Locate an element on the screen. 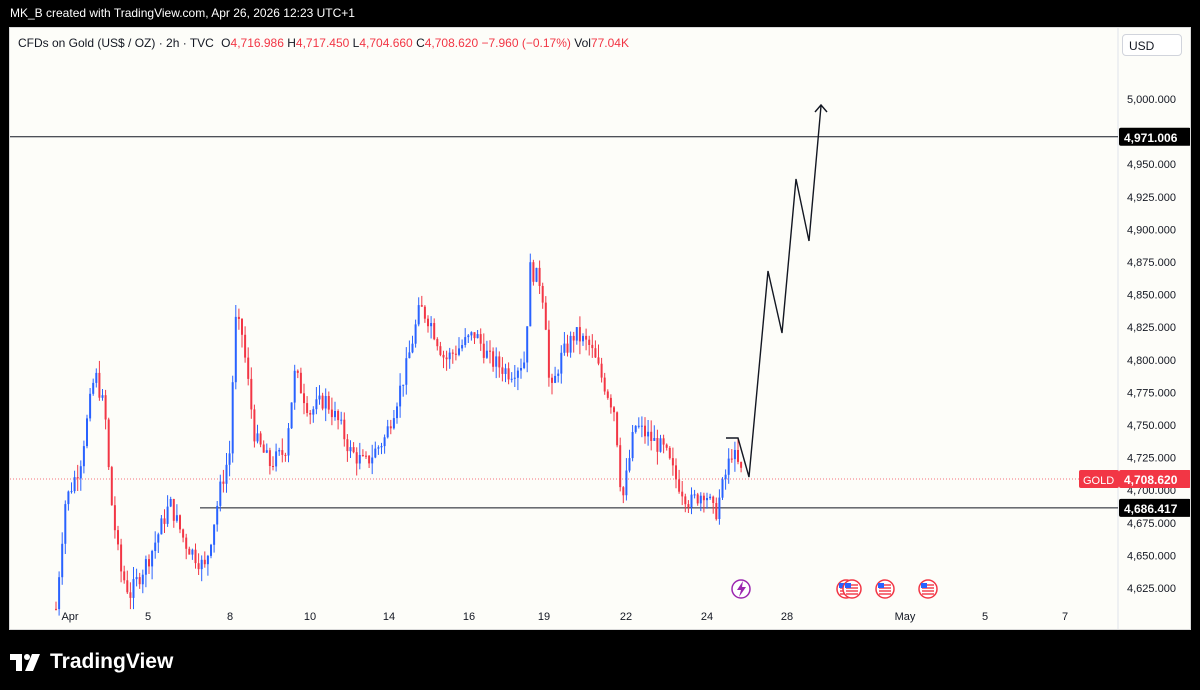  symbol-label: CFDs on Gold (US$ / OZ) · 2h · TVC is located at coordinates (116, 43).